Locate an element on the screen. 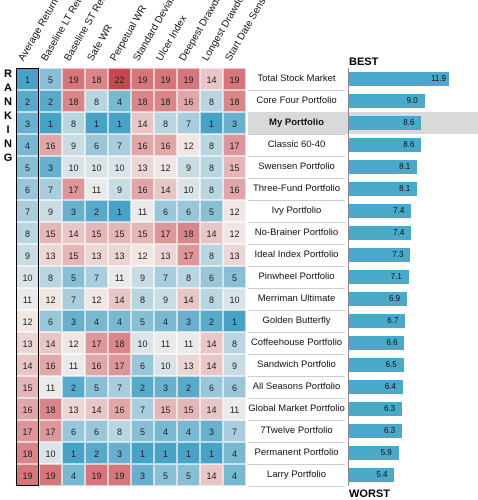 The width and height of the screenshot is (478, 500). side-label: RANKING is located at coordinates (8, 117).